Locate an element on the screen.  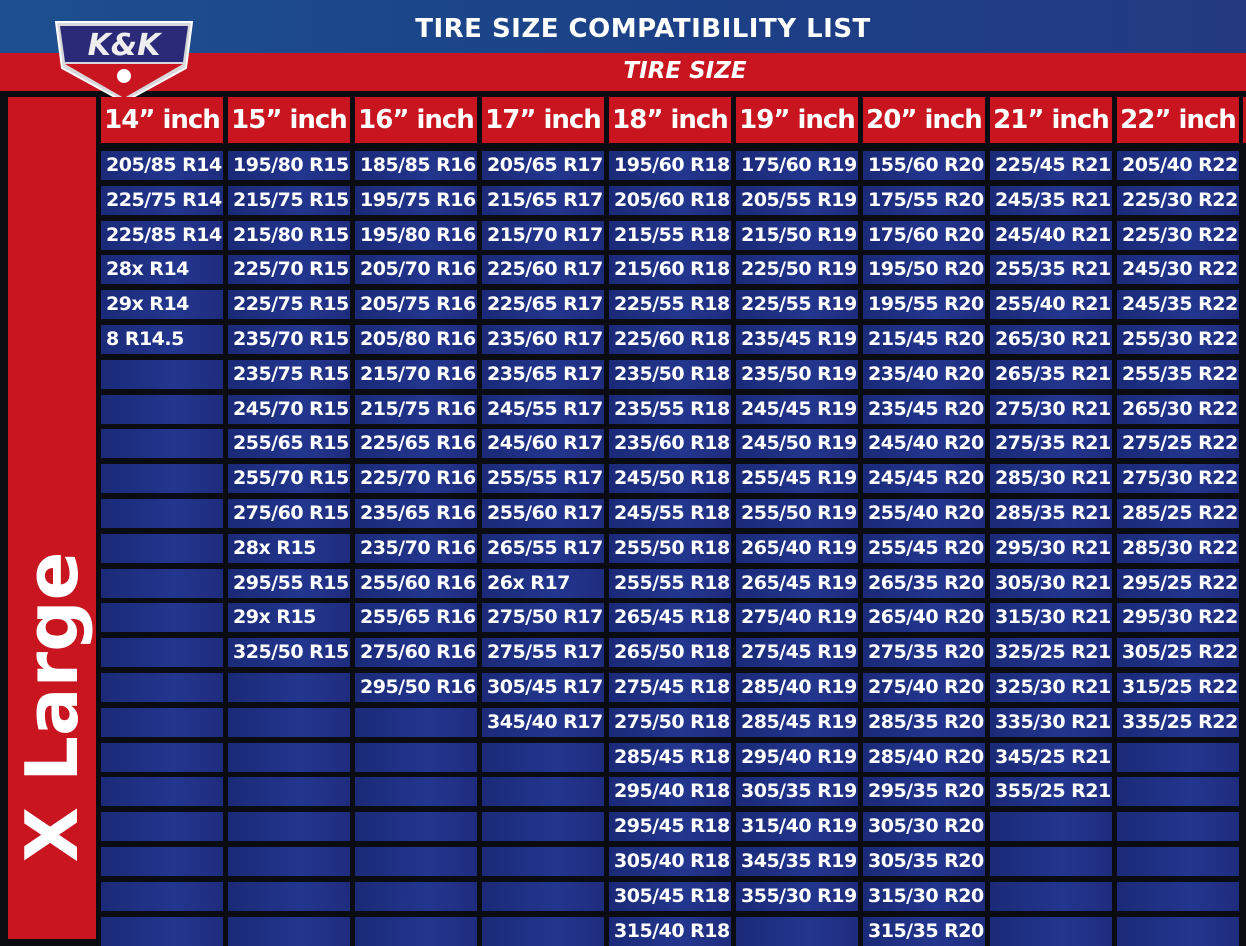
tire-size-cell: 355/30 R19 is located at coordinates (797, 896).